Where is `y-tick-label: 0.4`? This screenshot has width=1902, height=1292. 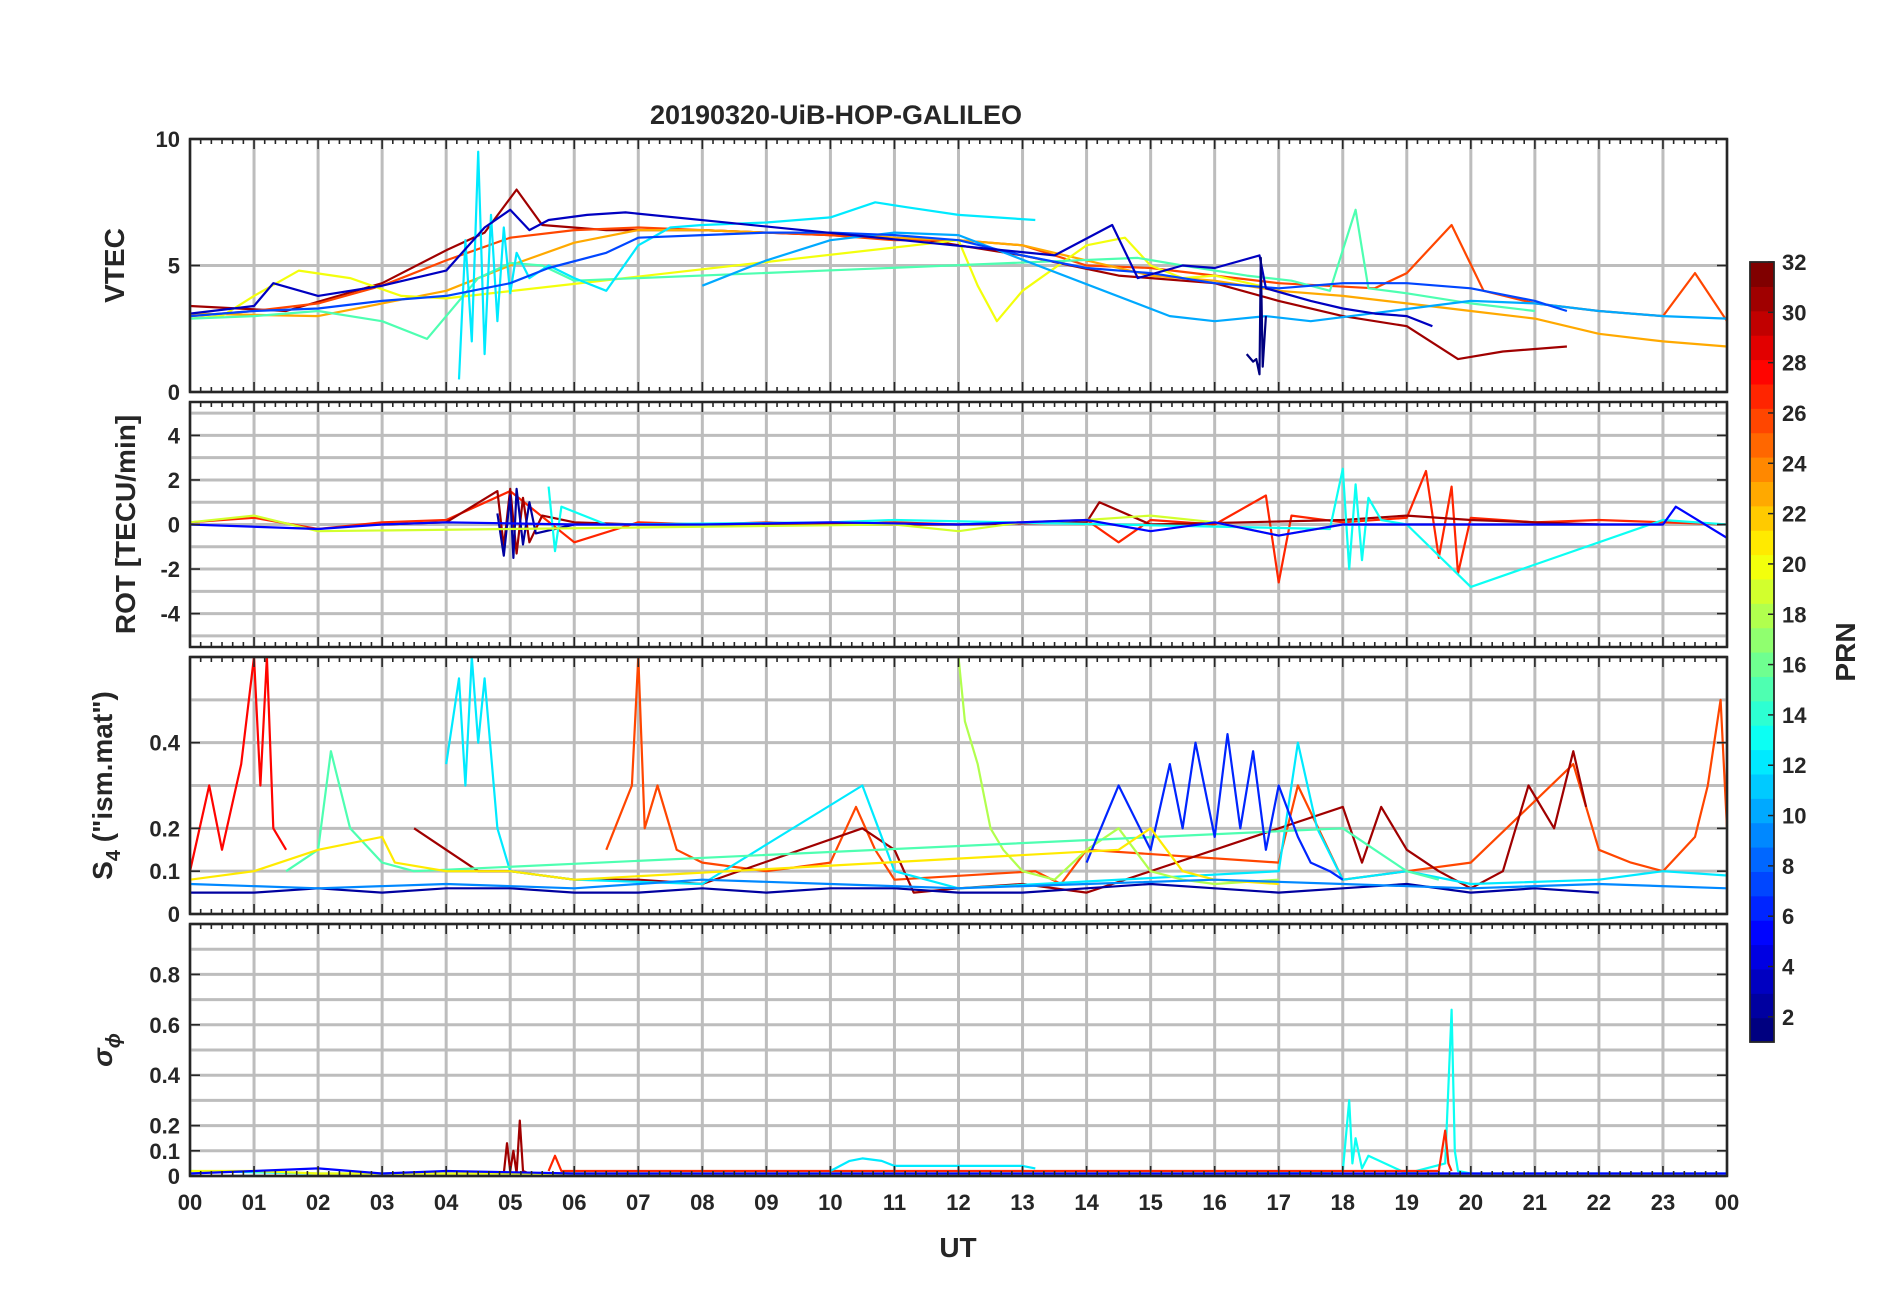
y-tick-label: 0.4 is located at coordinates (164, 1075).